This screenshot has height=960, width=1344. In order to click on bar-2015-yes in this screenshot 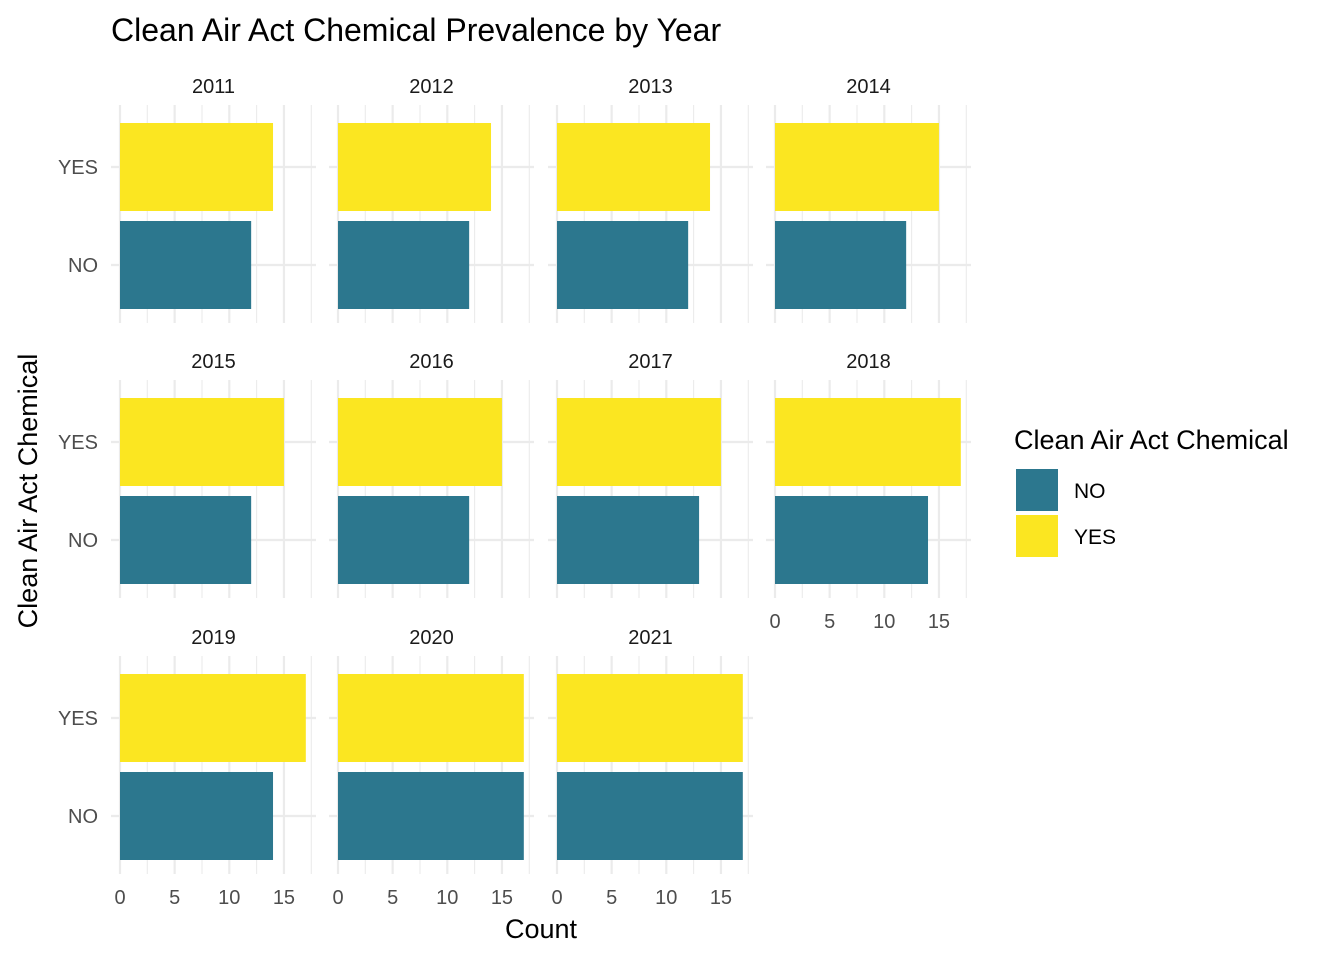, I will do `click(202, 442)`.